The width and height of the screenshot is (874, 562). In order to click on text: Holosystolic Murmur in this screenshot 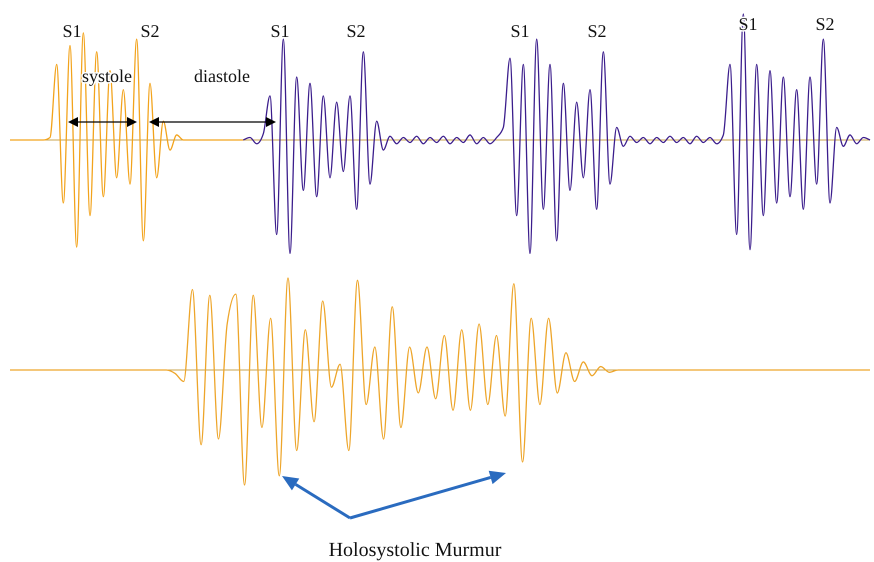, I will do `click(415, 550)`.